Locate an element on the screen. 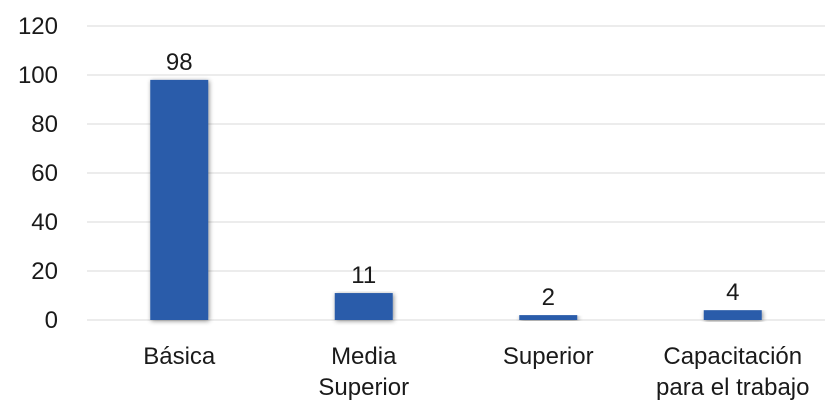 This screenshot has width=825, height=407. data-label: 4 is located at coordinates (732, 292).